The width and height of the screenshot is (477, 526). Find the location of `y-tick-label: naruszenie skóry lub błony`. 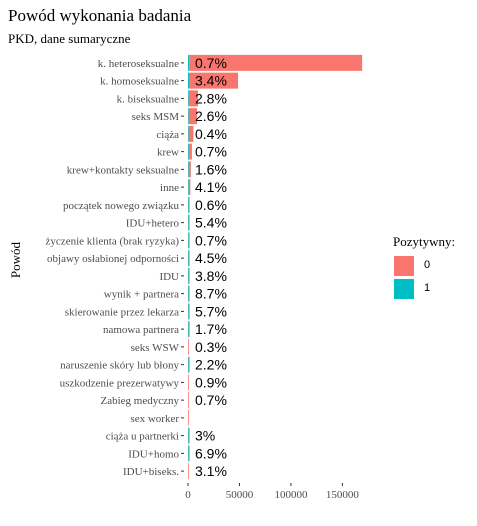

y-tick-label: naruszenie skóry lub błony is located at coordinates (119, 366).